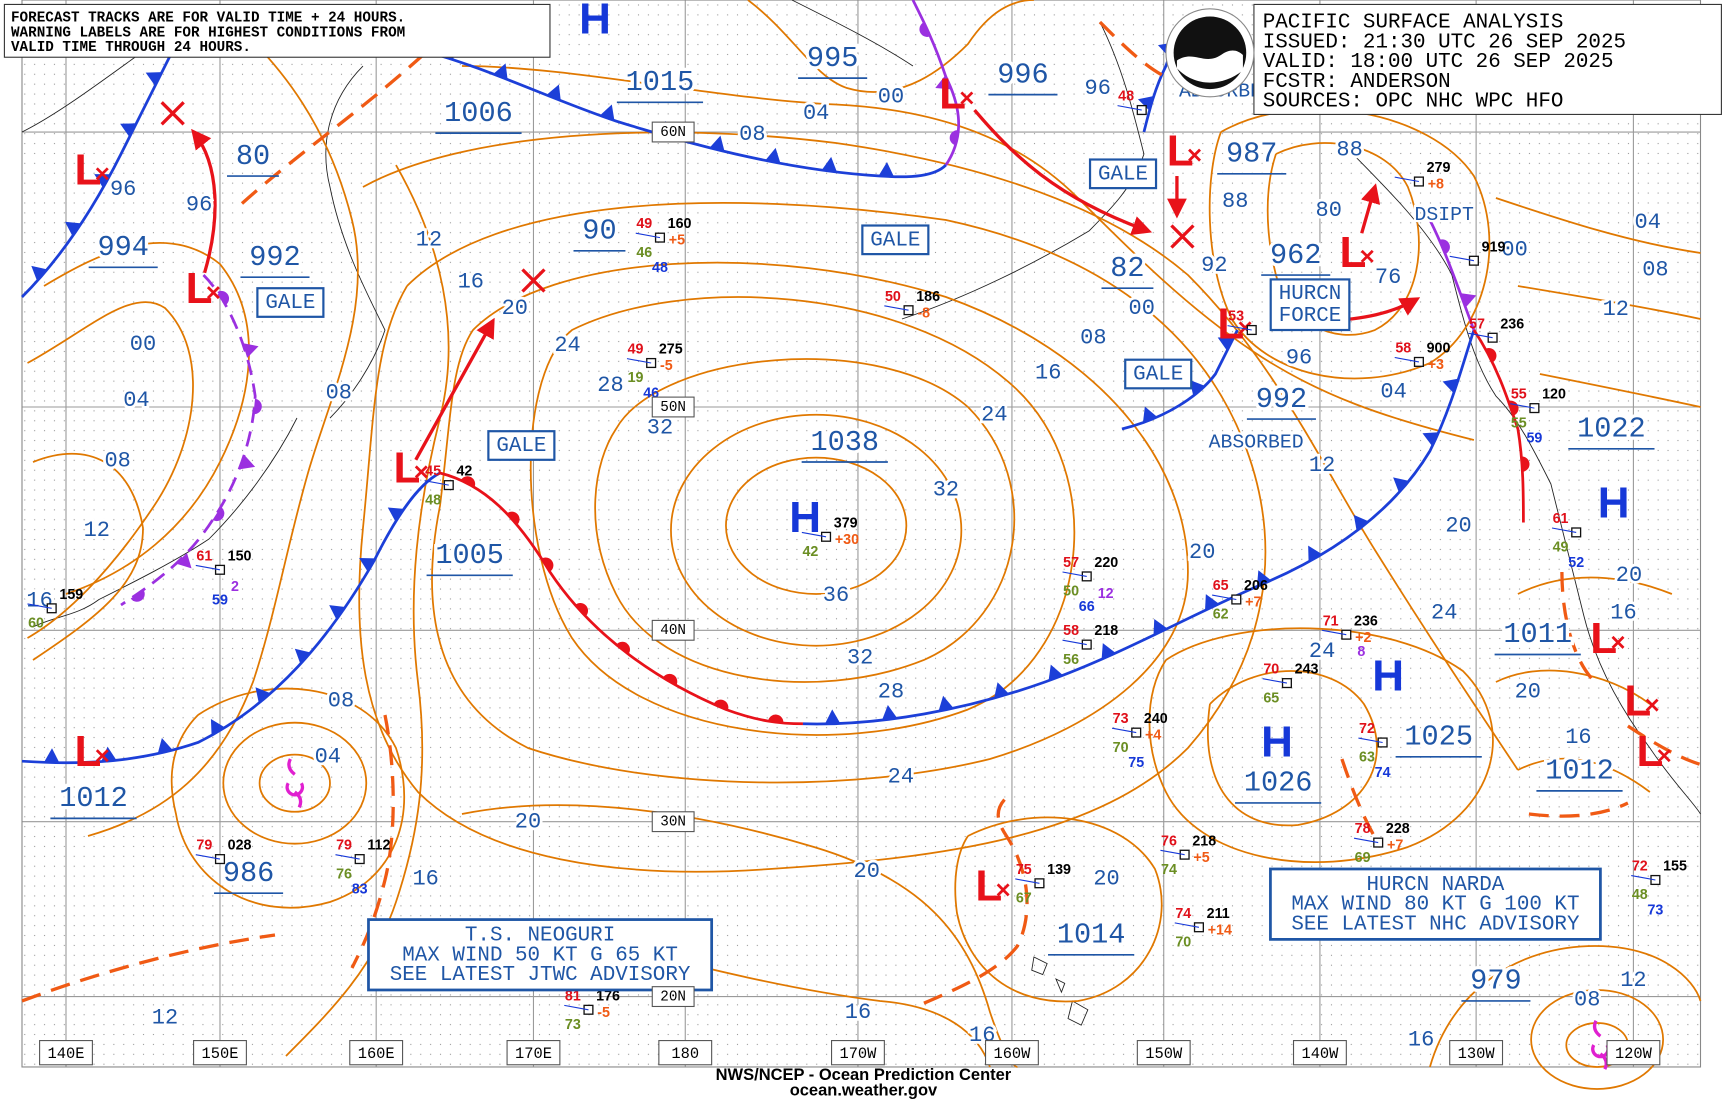  Describe the element at coordinates (1439, 348) in the screenshot. I see `station-pressure: 900` at that location.